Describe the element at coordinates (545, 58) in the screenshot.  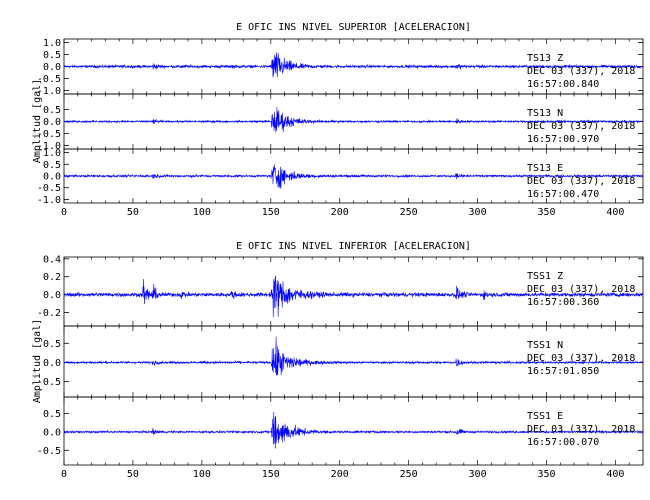
I see `trace-annotation: TS13 Z` at that location.